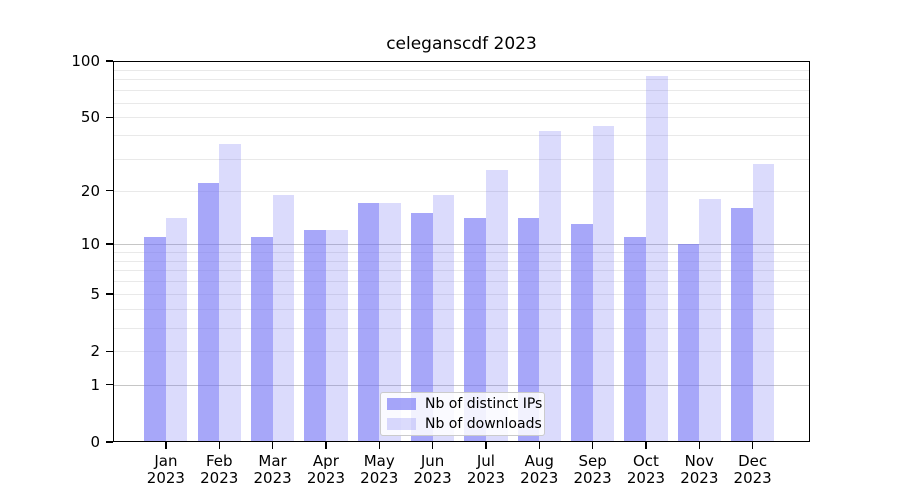 The image size is (900, 500). Describe the element at coordinates (432, 469) in the screenshot. I see `x-tick-label: Jun 2023` at that location.